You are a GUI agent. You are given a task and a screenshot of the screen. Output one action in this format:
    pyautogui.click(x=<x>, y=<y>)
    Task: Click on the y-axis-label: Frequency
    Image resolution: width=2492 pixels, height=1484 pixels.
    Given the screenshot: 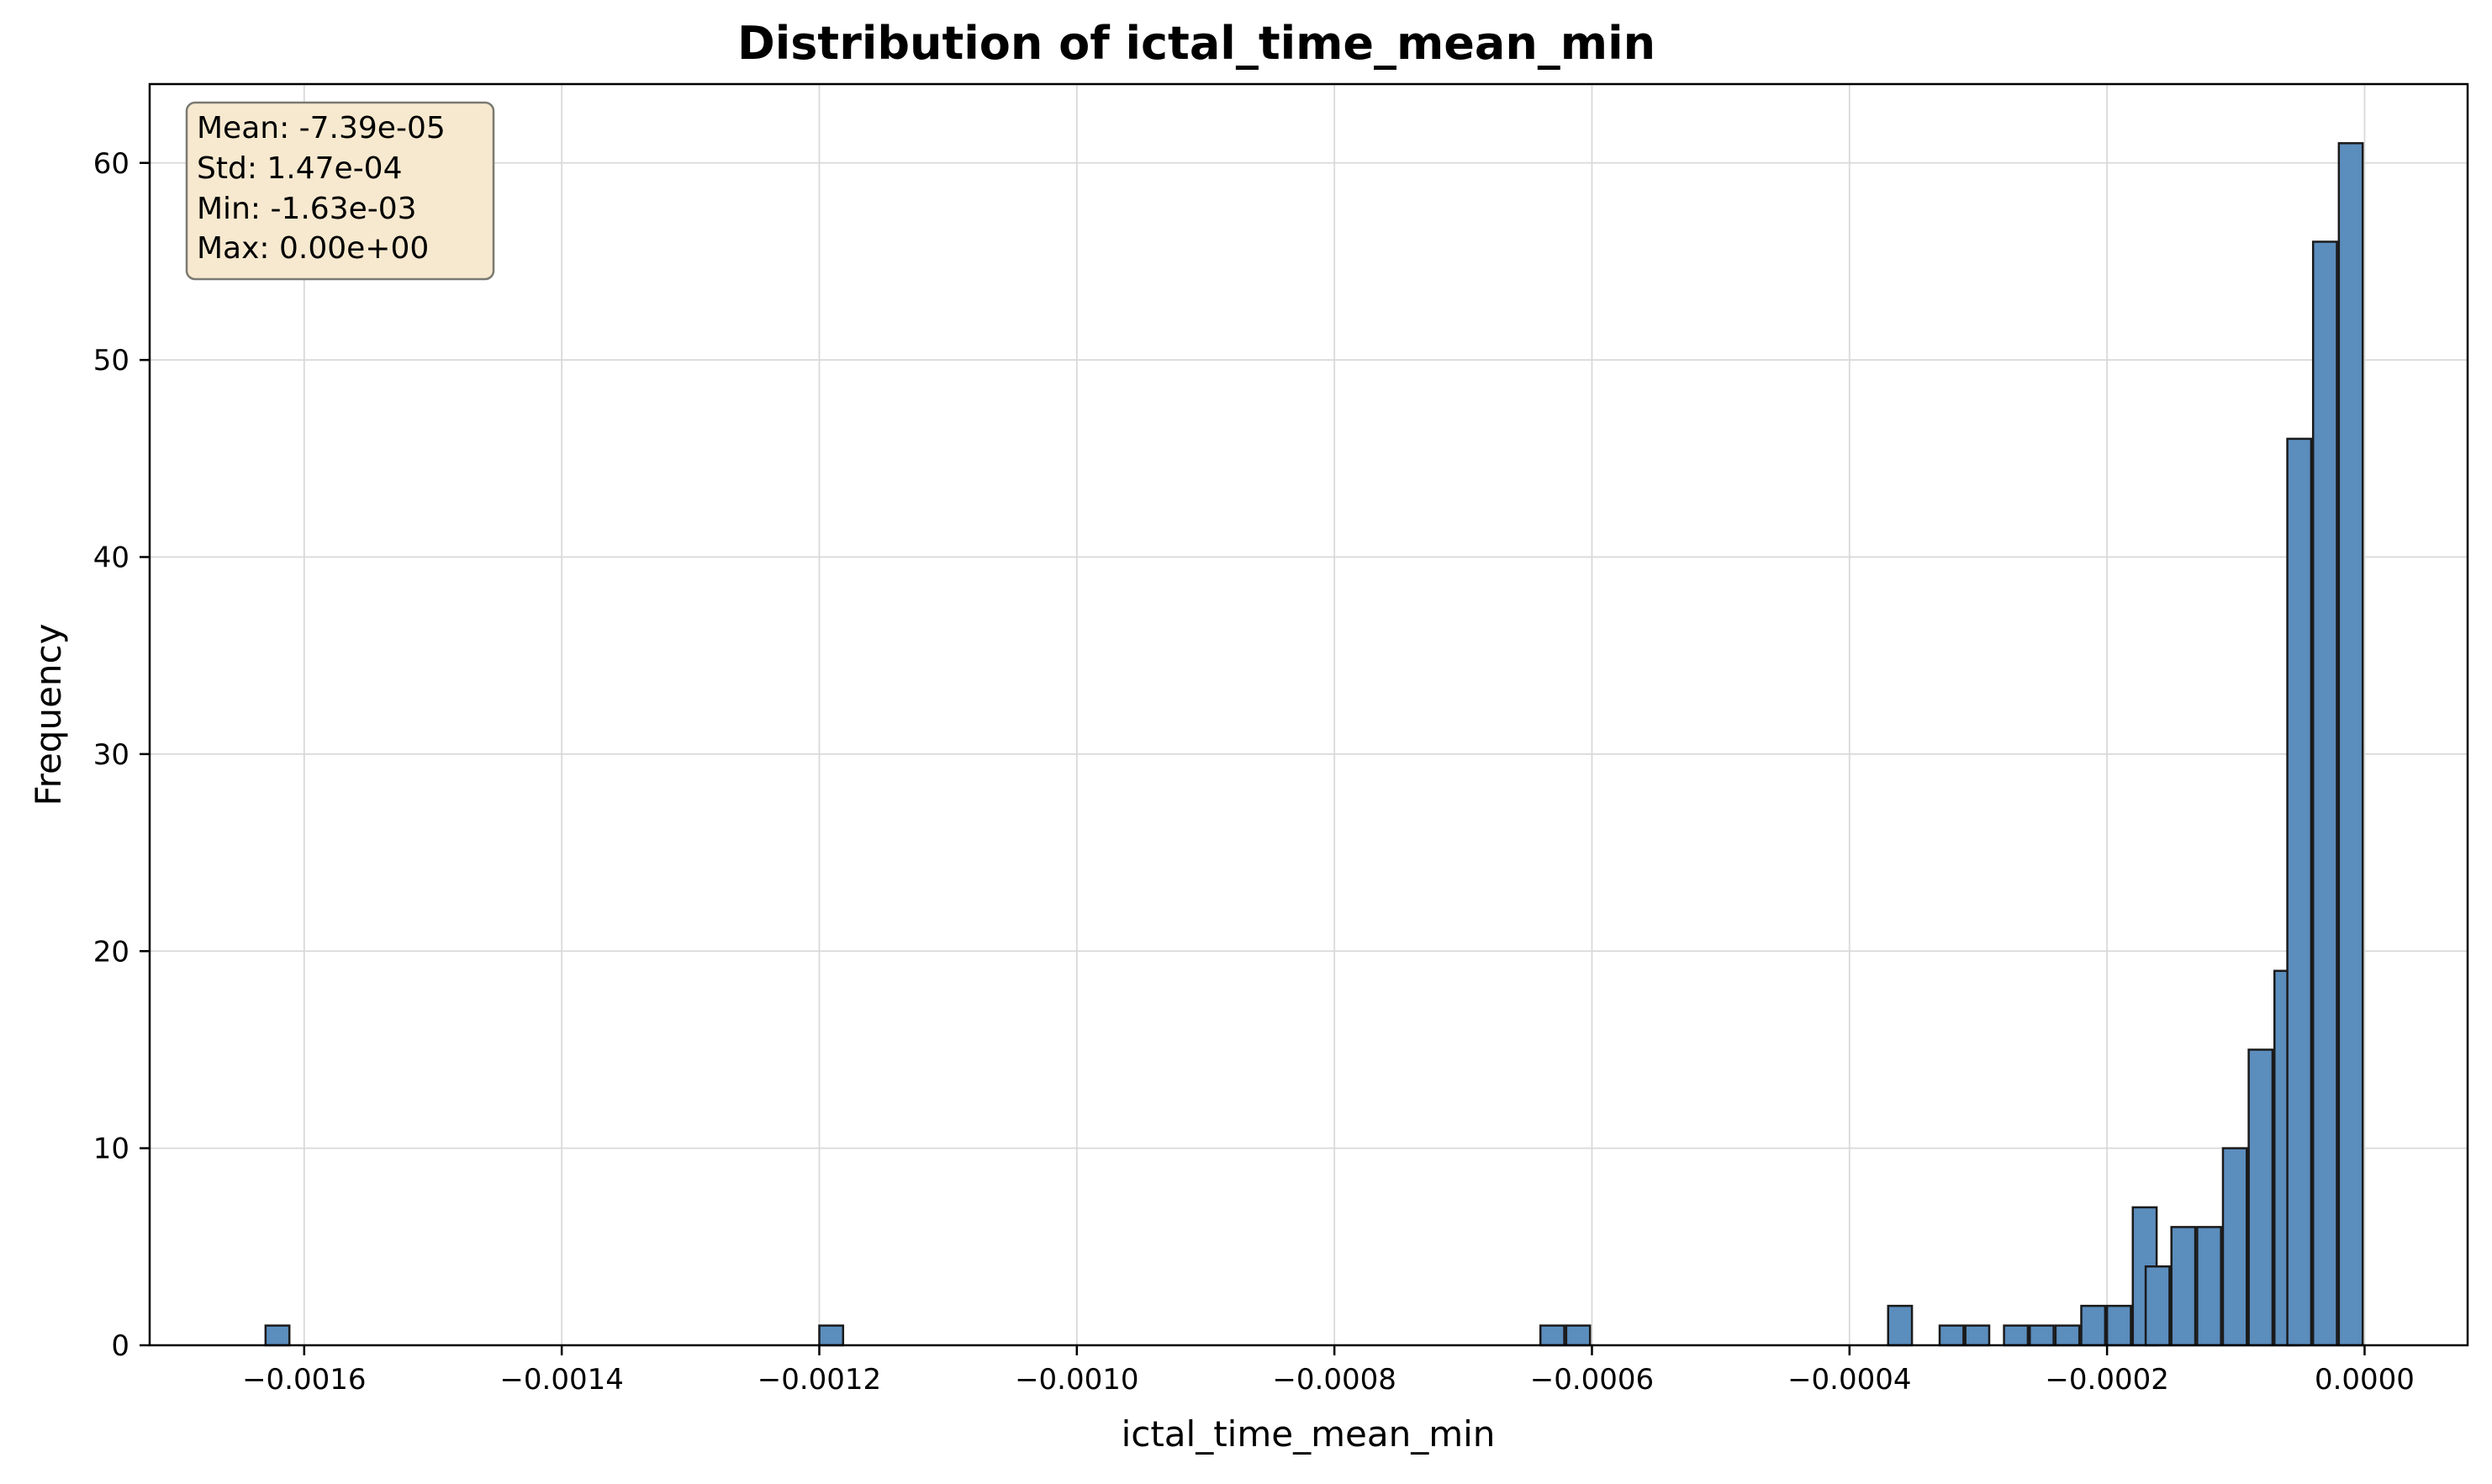 What is the action you would take?
    pyautogui.click(x=48, y=715)
    